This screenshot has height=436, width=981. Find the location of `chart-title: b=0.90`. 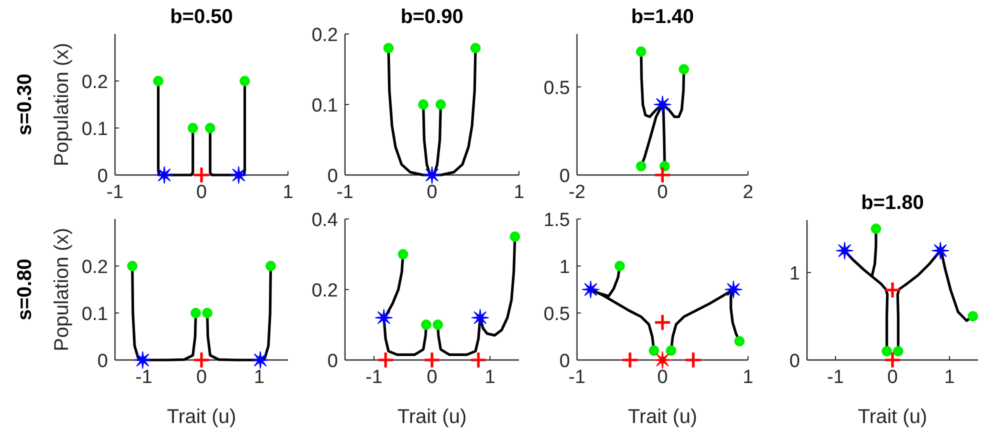

chart-title: b=0.90 is located at coordinates (432, 17).